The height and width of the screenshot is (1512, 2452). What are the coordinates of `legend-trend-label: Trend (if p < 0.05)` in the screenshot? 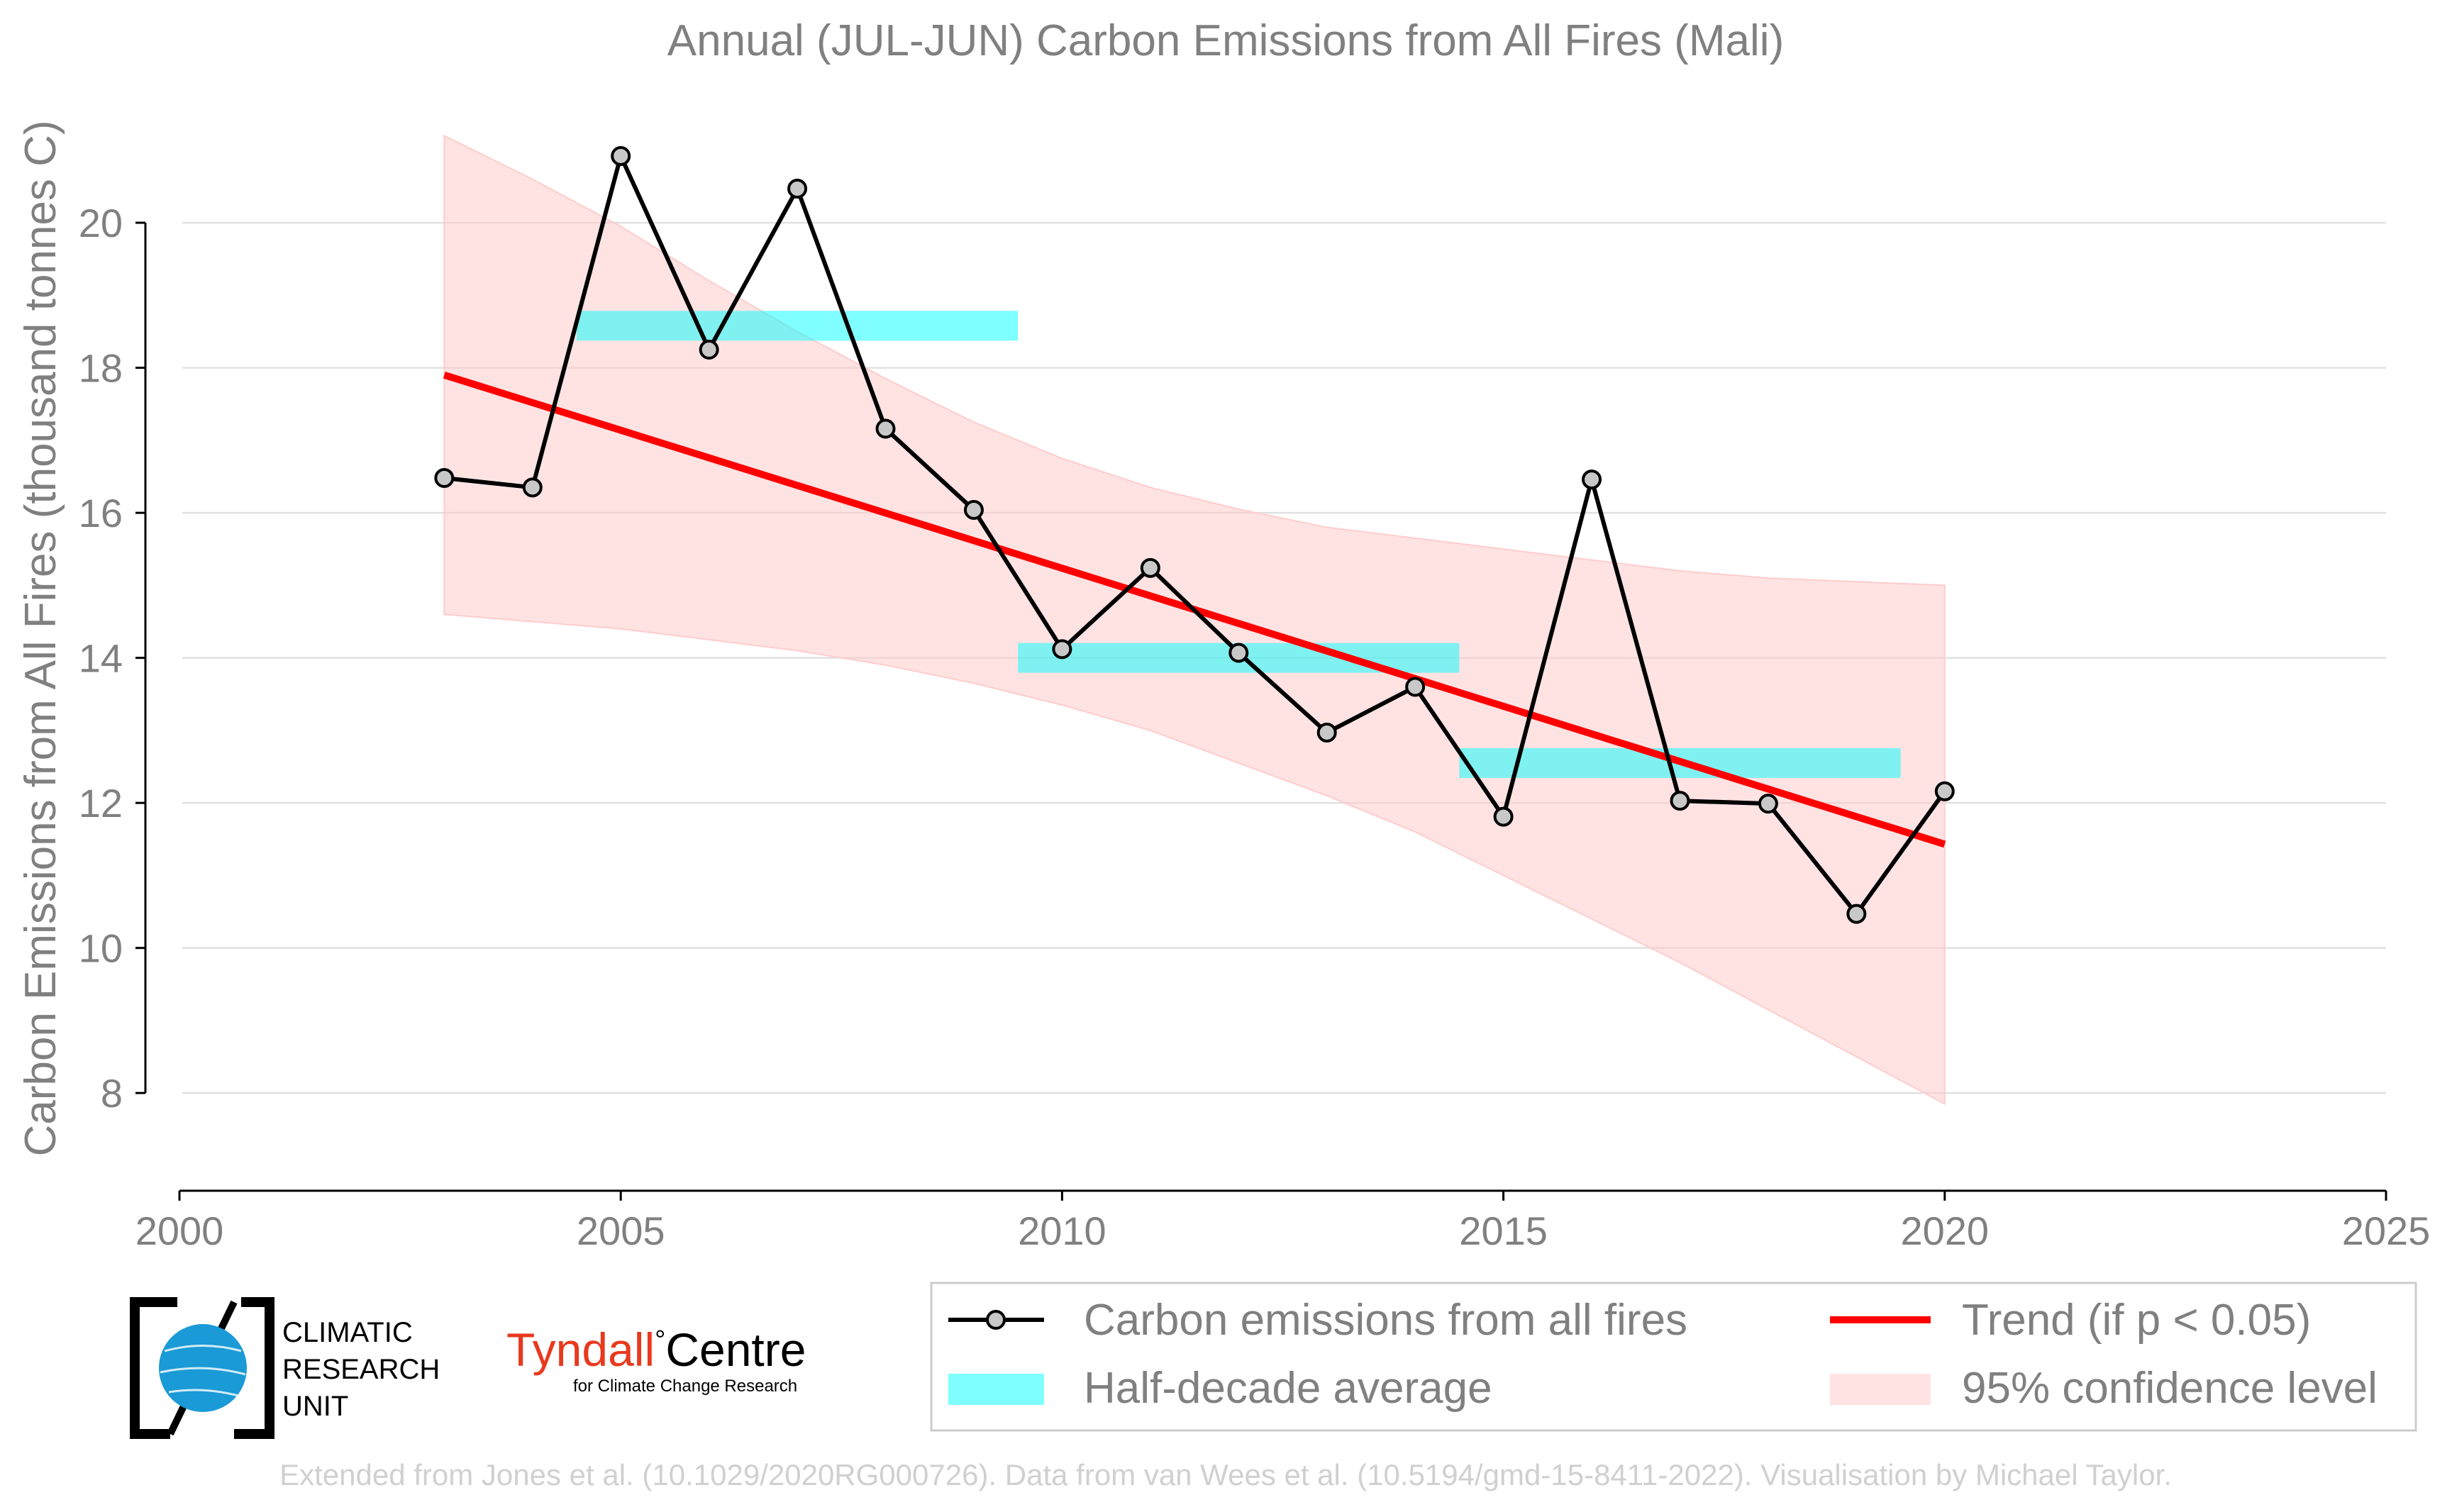 It's located at (2136, 1320).